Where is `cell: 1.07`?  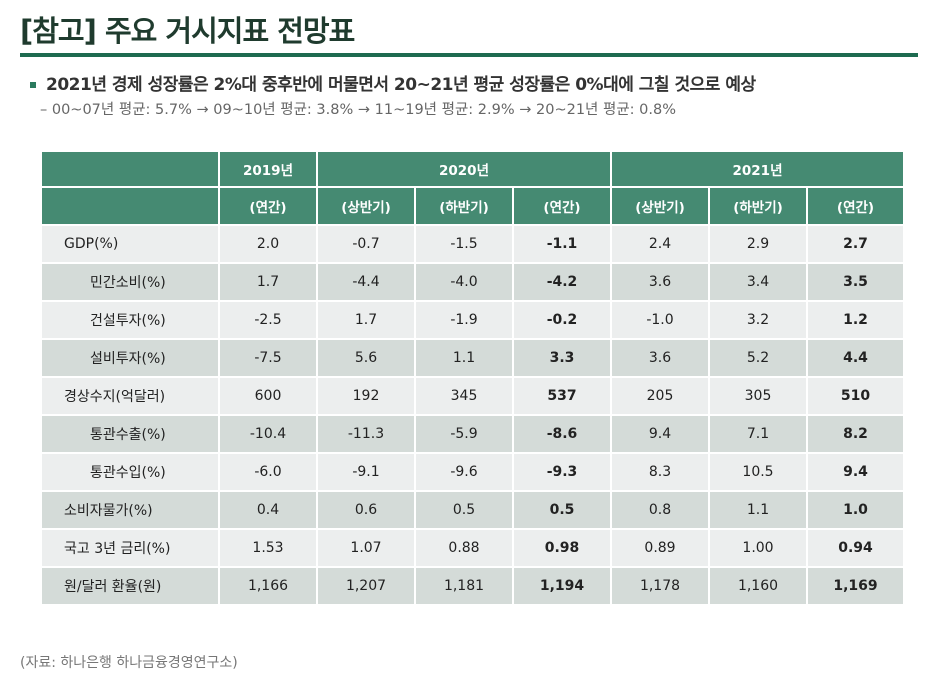 cell: 1.07 is located at coordinates (366, 548).